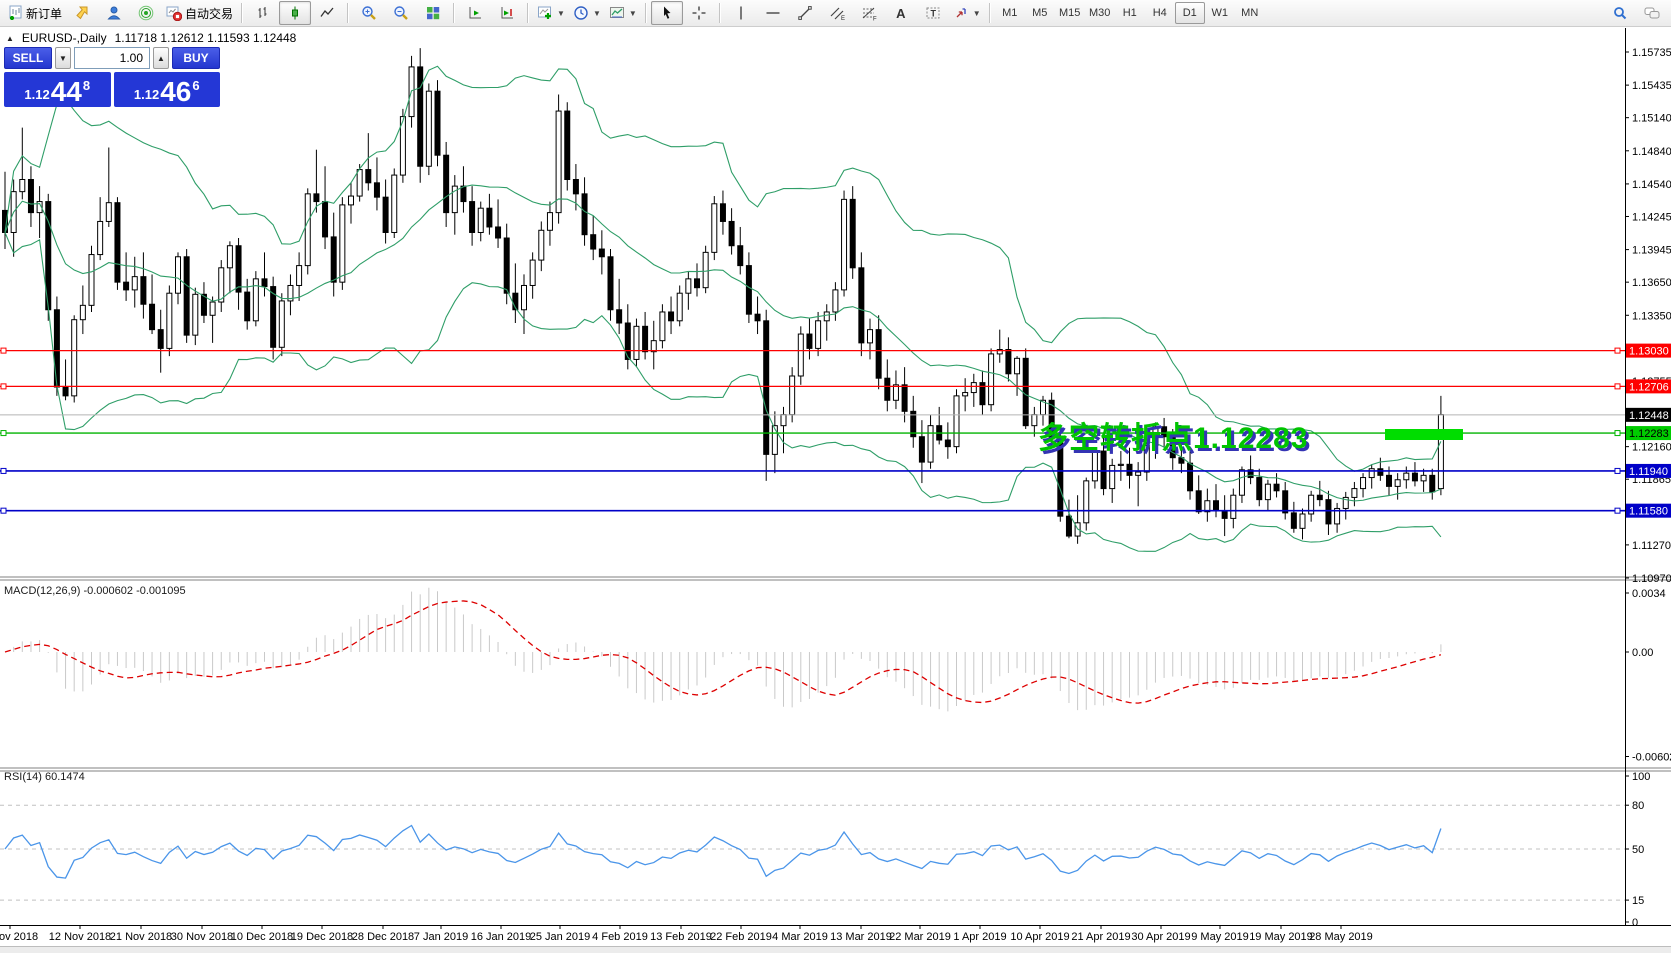 This screenshot has height=953, width=1671. Describe the element at coordinates (401, 13) in the screenshot. I see `zoom-out-button` at that location.